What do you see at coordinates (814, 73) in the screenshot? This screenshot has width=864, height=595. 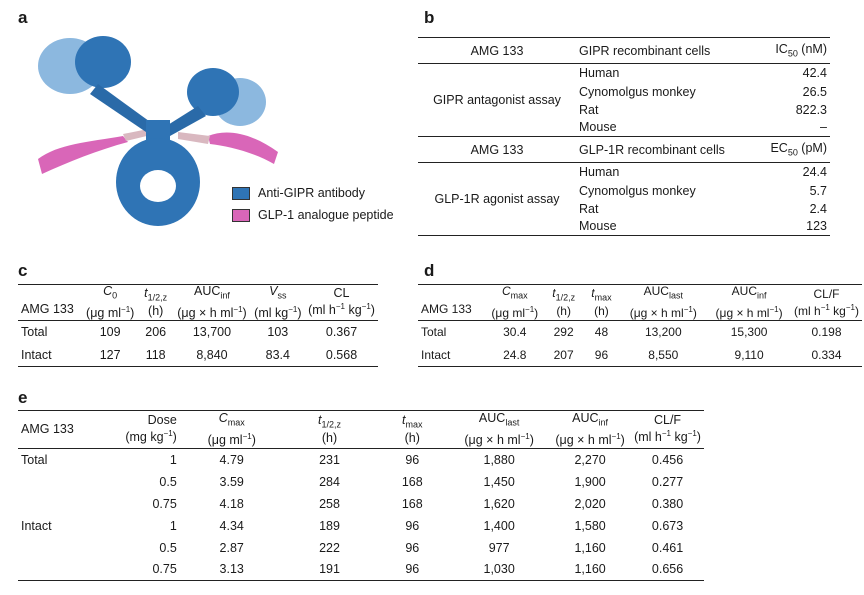 I see `b-value: 42.4` at bounding box center [814, 73].